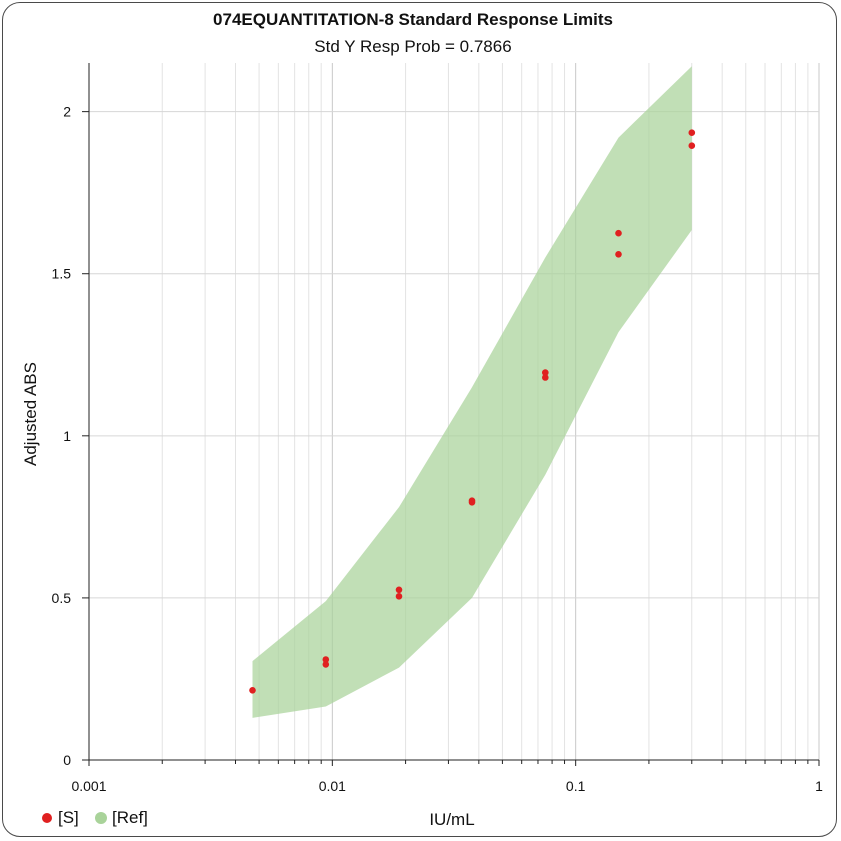 Image resolution: width=841 pixels, height=841 pixels. What do you see at coordinates (62, 274) in the screenshot?
I see `y-tick-label: 1.5` at bounding box center [62, 274].